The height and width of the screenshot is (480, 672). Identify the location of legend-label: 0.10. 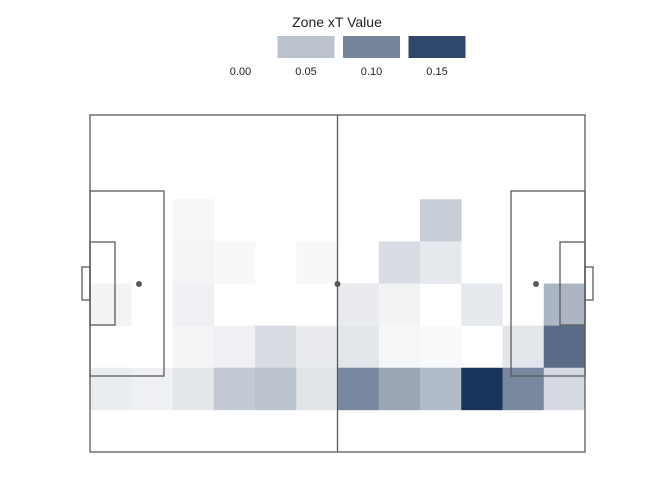
(371, 72).